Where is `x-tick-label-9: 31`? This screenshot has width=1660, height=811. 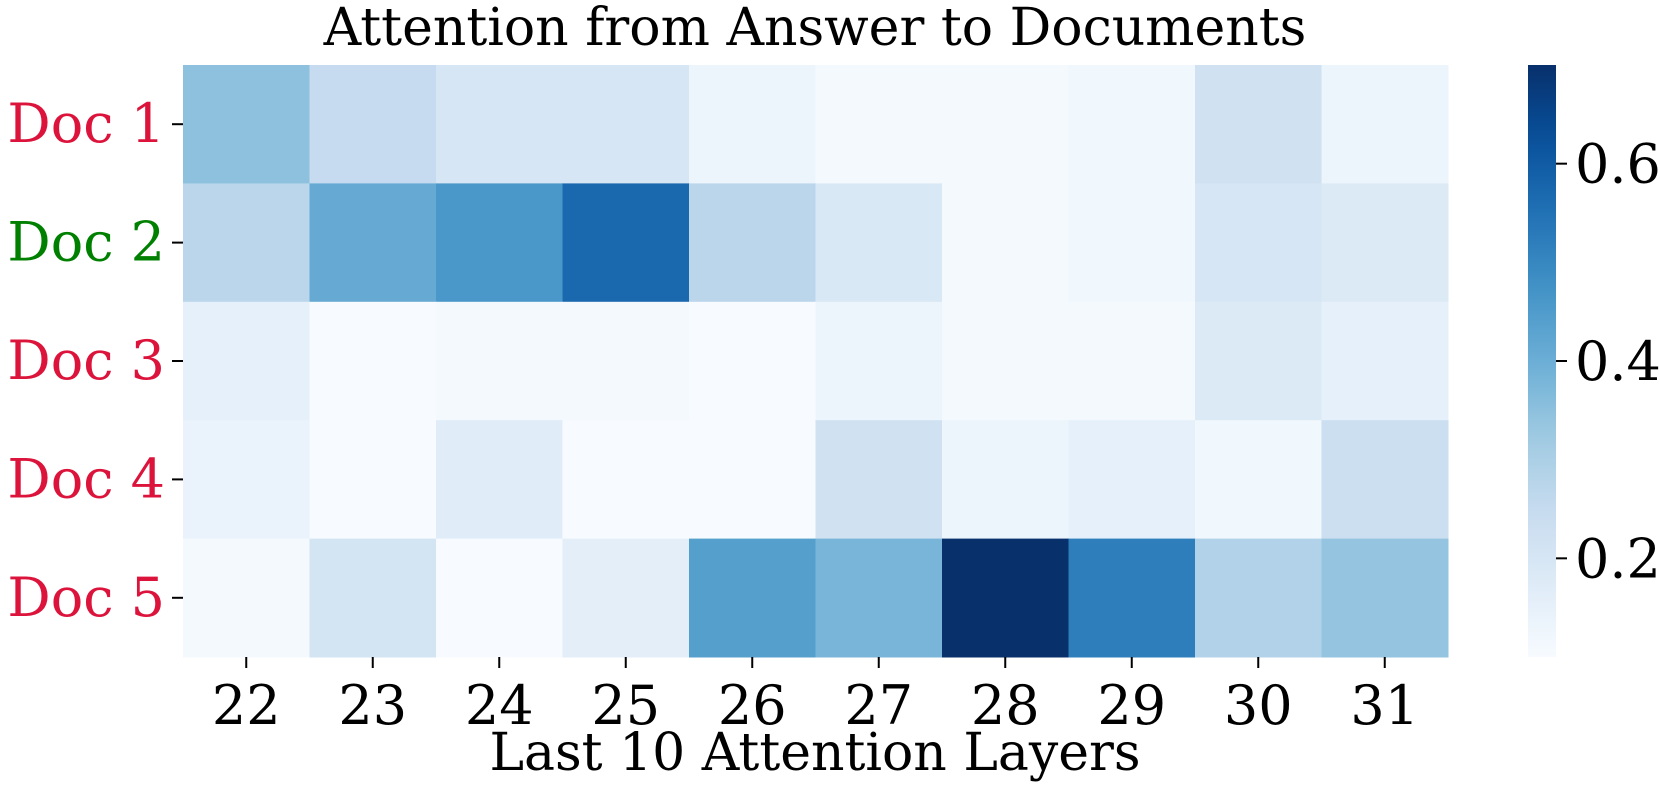
x-tick-label-9: 31 is located at coordinates (1384, 705).